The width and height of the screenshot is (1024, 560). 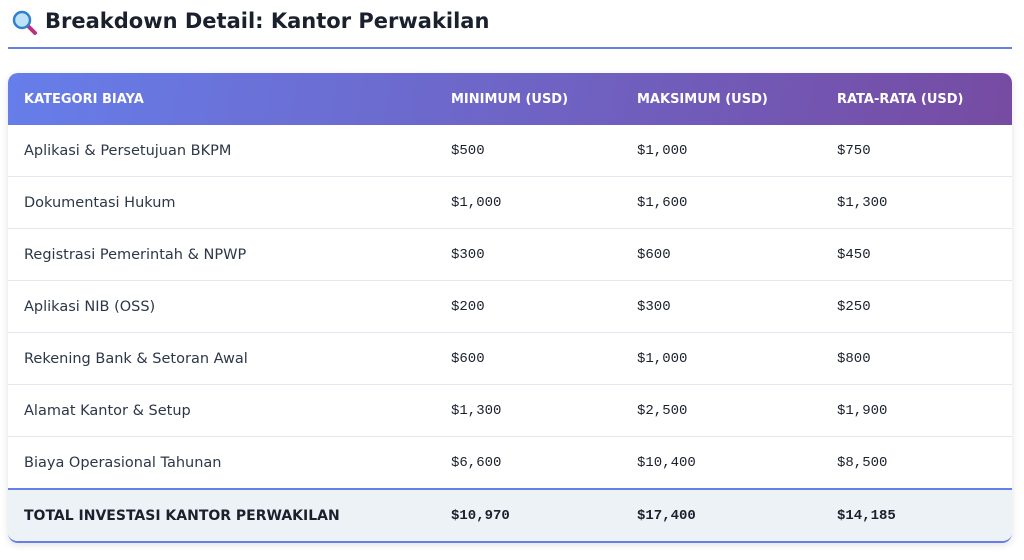 What do you see at coordinates (924, 514) in the screenshot?
I see `amount-cell: $14,185` at bounding box center [924, 514].